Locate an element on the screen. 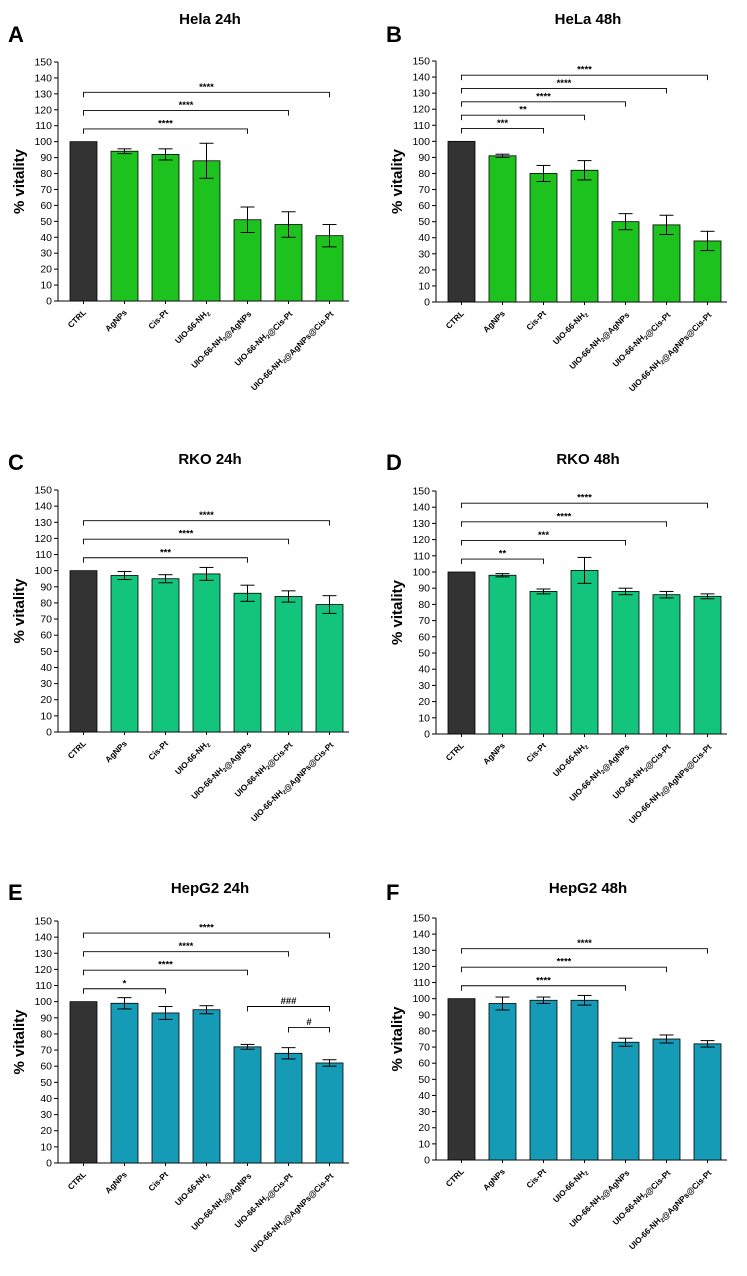 The width and height of the screenshot is (747, 1276). panel-letter: D is located at coordinates (394, 462).